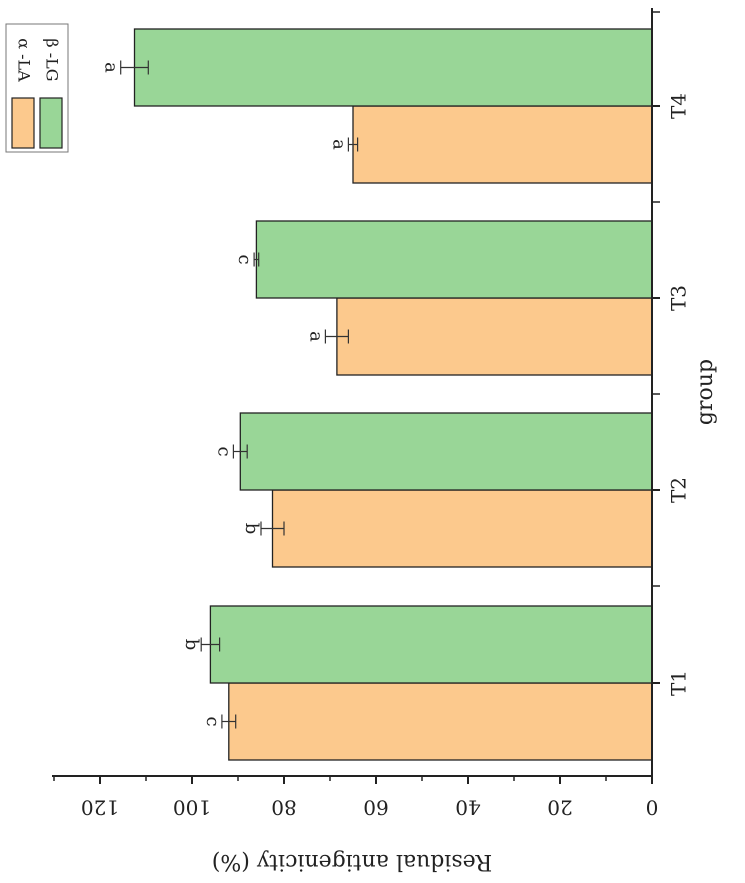  Describe the element at coordinates (283, 808) in the screenshot. I see `value-tick-label-80: 80` at that location.